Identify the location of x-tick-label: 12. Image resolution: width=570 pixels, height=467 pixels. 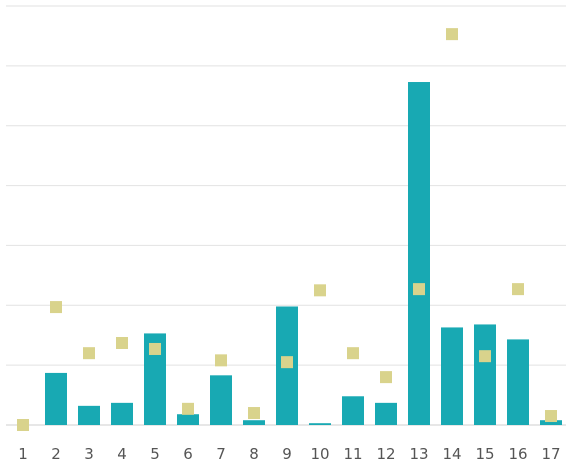
(385, 454).